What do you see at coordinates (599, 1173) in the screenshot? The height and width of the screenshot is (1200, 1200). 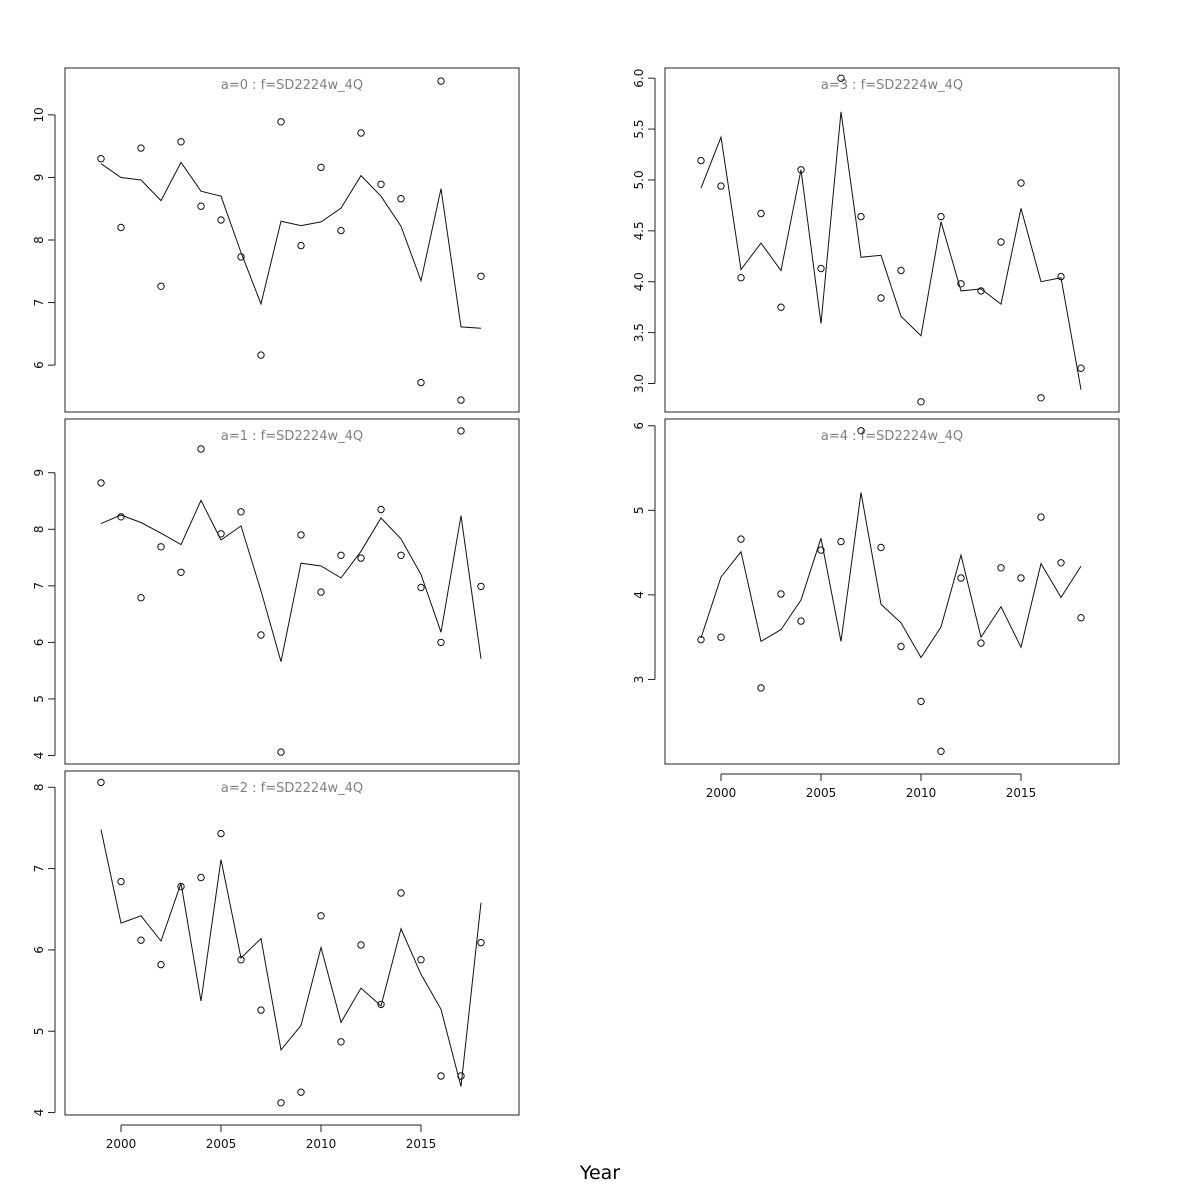 I see `x-axis-label: Year` at bounding box center [599, 1173].